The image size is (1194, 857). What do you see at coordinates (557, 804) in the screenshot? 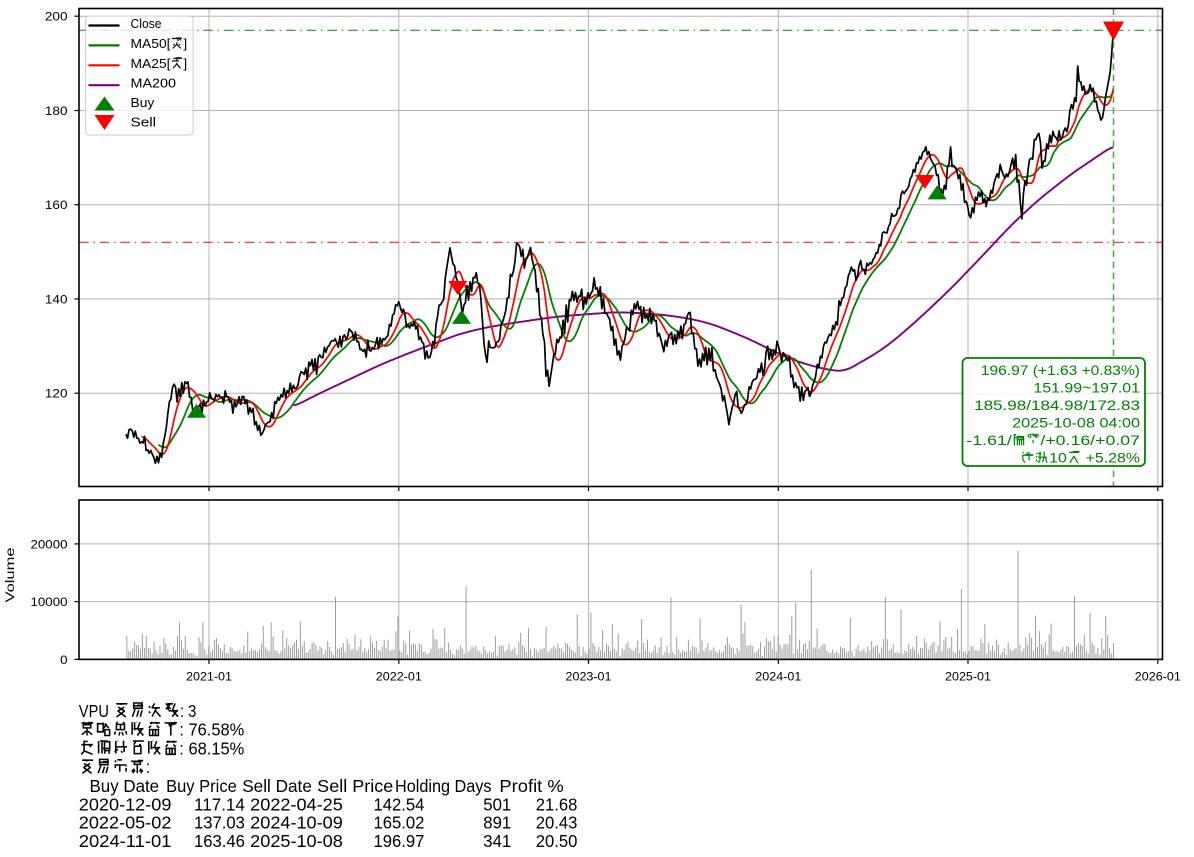
I see `svg-text: 21.68` at bounding box center [557, 804].